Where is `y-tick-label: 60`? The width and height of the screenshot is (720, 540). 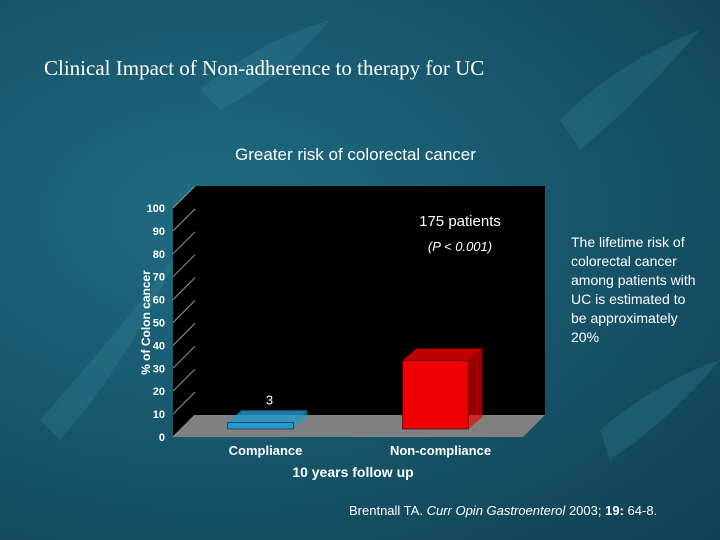 y-tick-label: 60 is located at coordinates (159, 301).